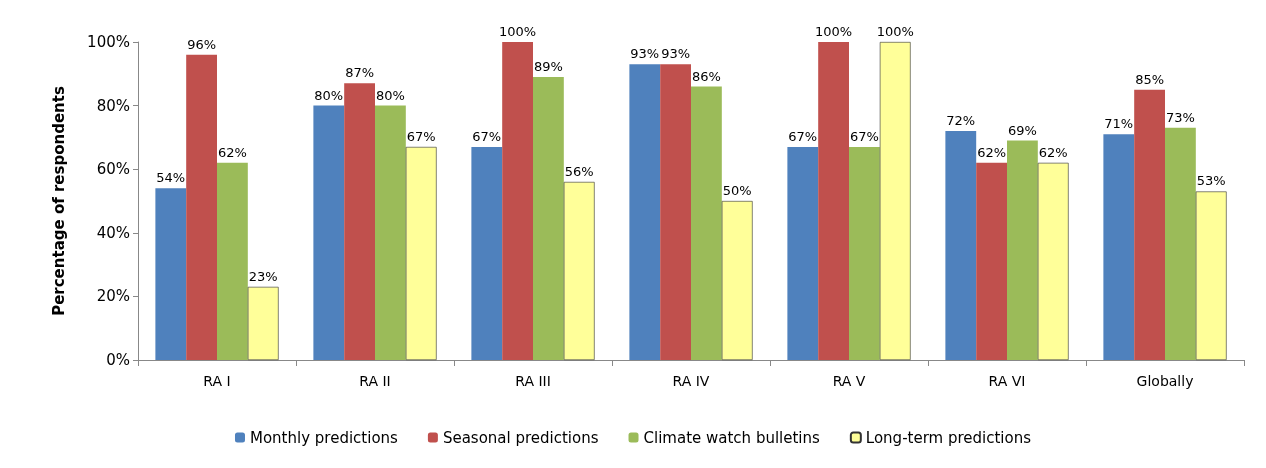 The width and height of the screenshot is (1266, 468). Describe the element at coordinates (691, 381) in the screenshot. I see `x-tick-label: RA IV` at that location.